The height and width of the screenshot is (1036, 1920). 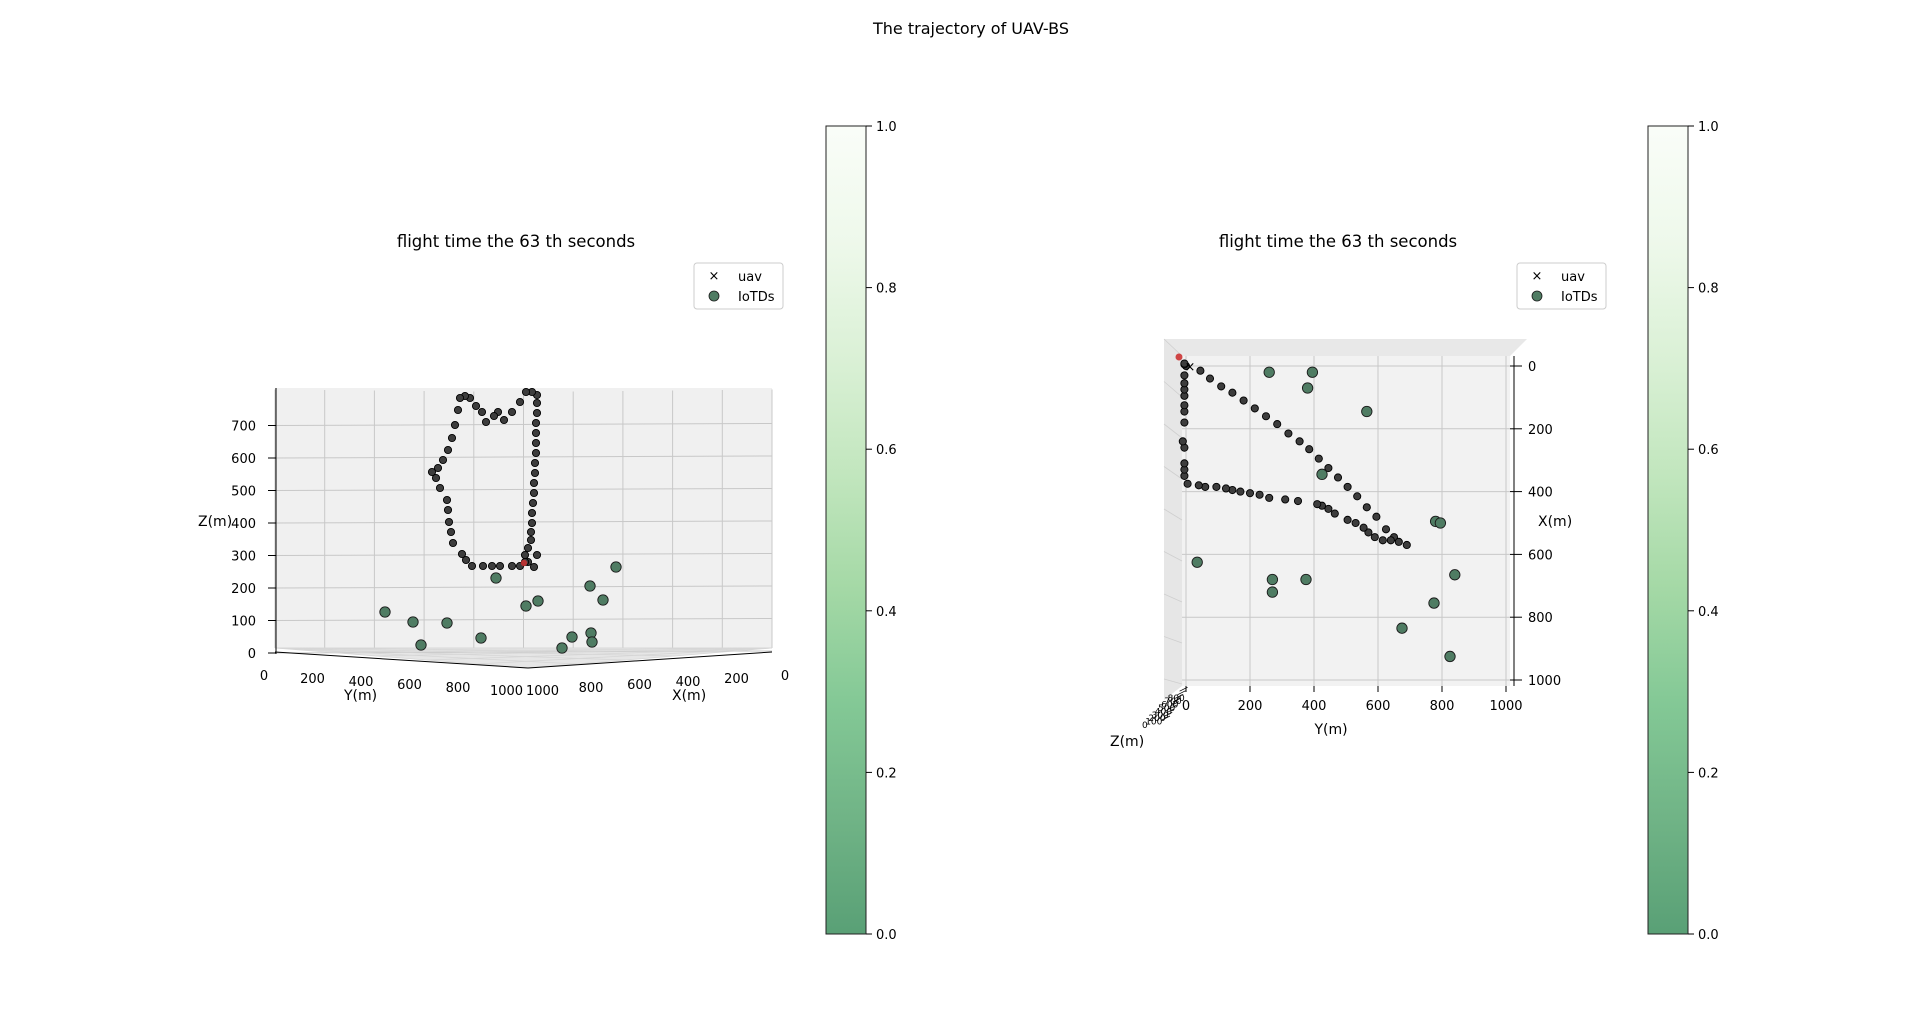 What do you see at coordinates (738, 286) in the screenshot?
I see `left-legend: × uav IoTDs` at bounding box center [738, 286].